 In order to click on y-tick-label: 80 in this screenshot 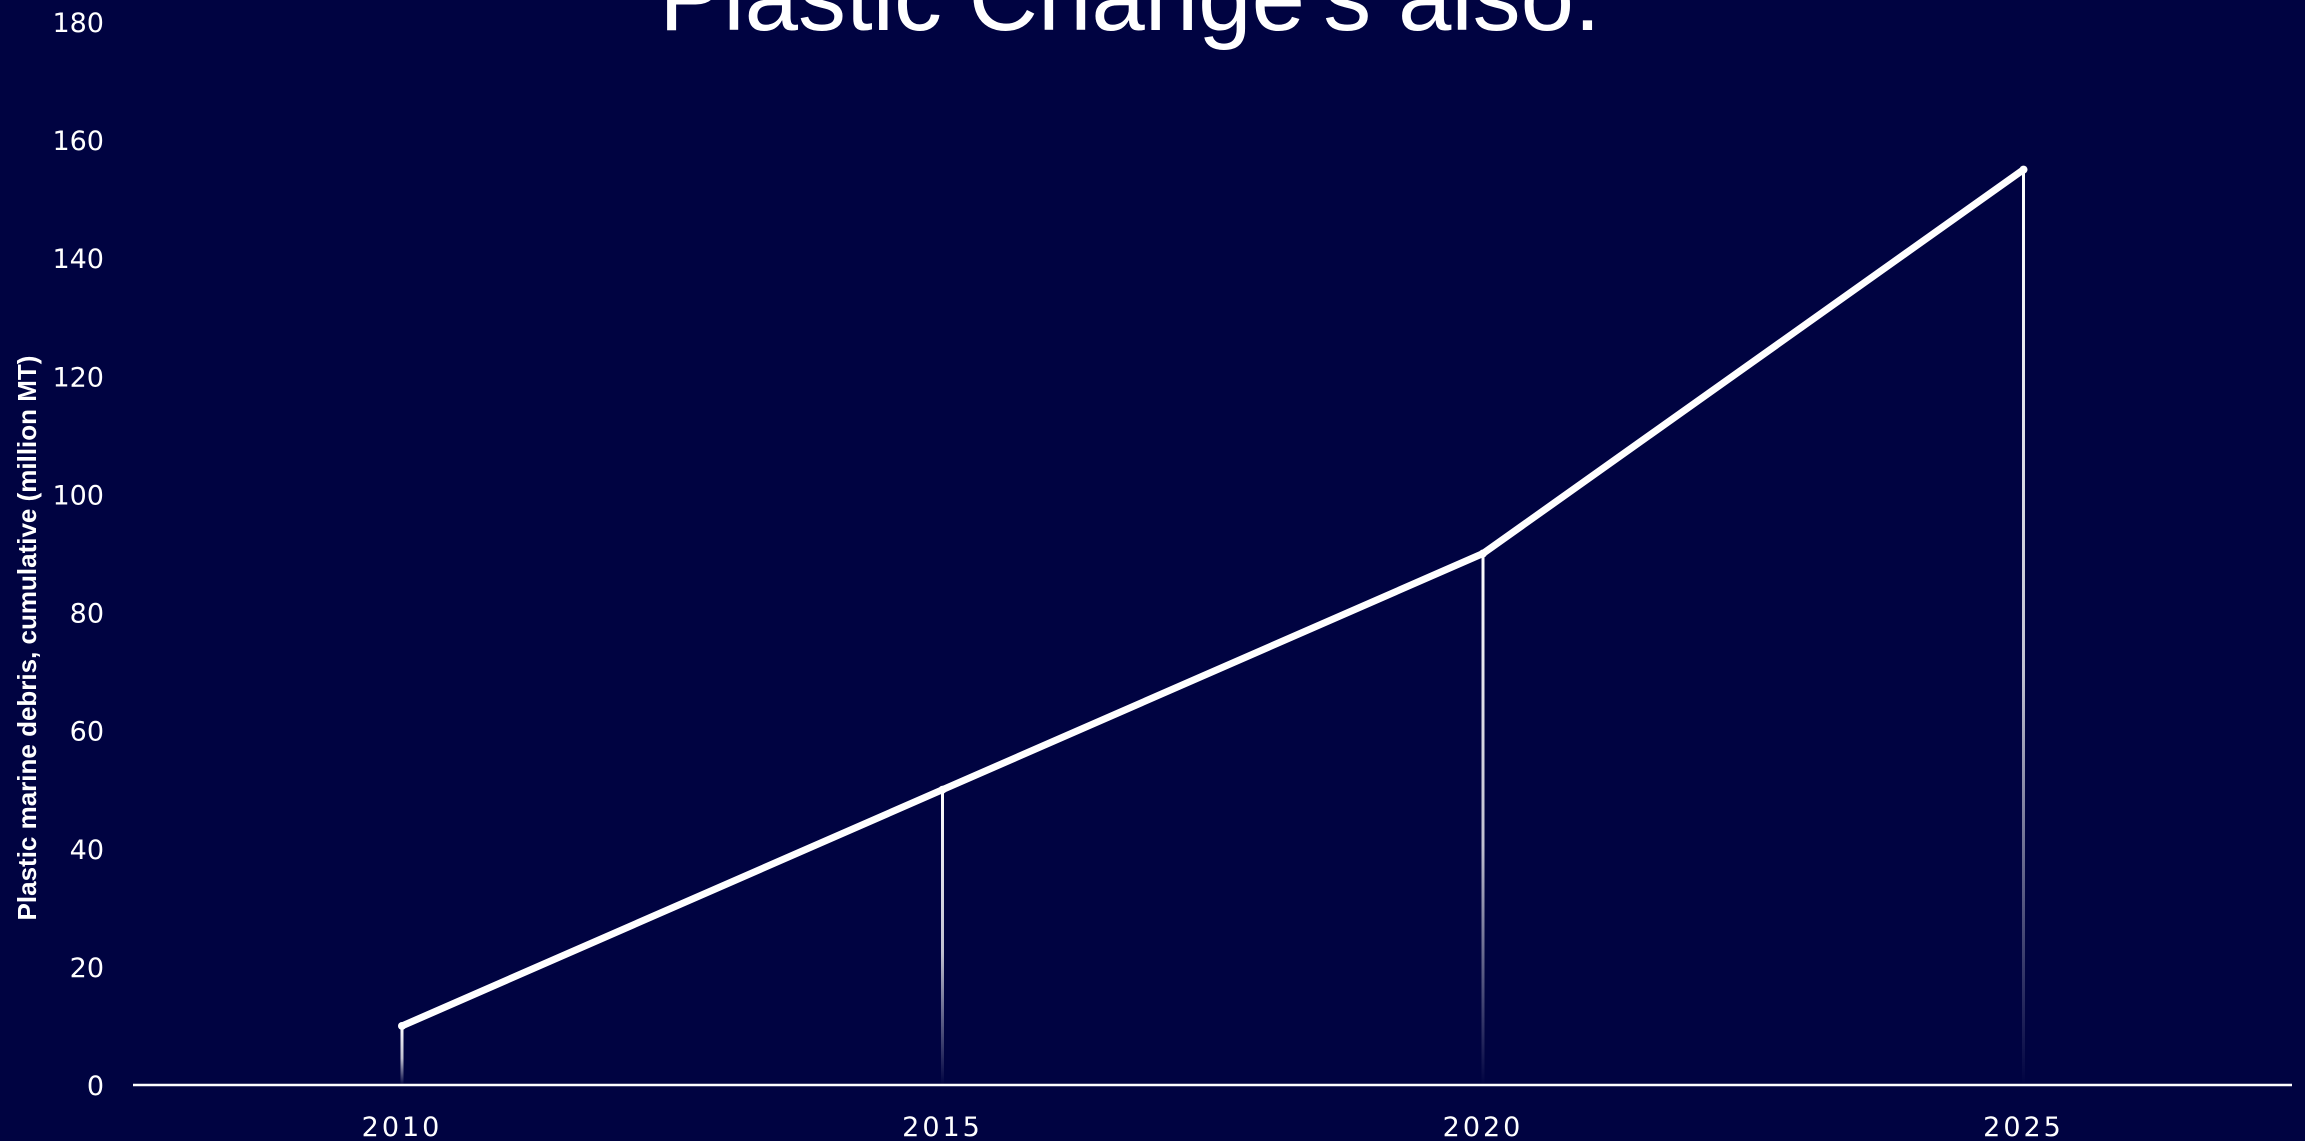, I will do `click(87, 614)`.